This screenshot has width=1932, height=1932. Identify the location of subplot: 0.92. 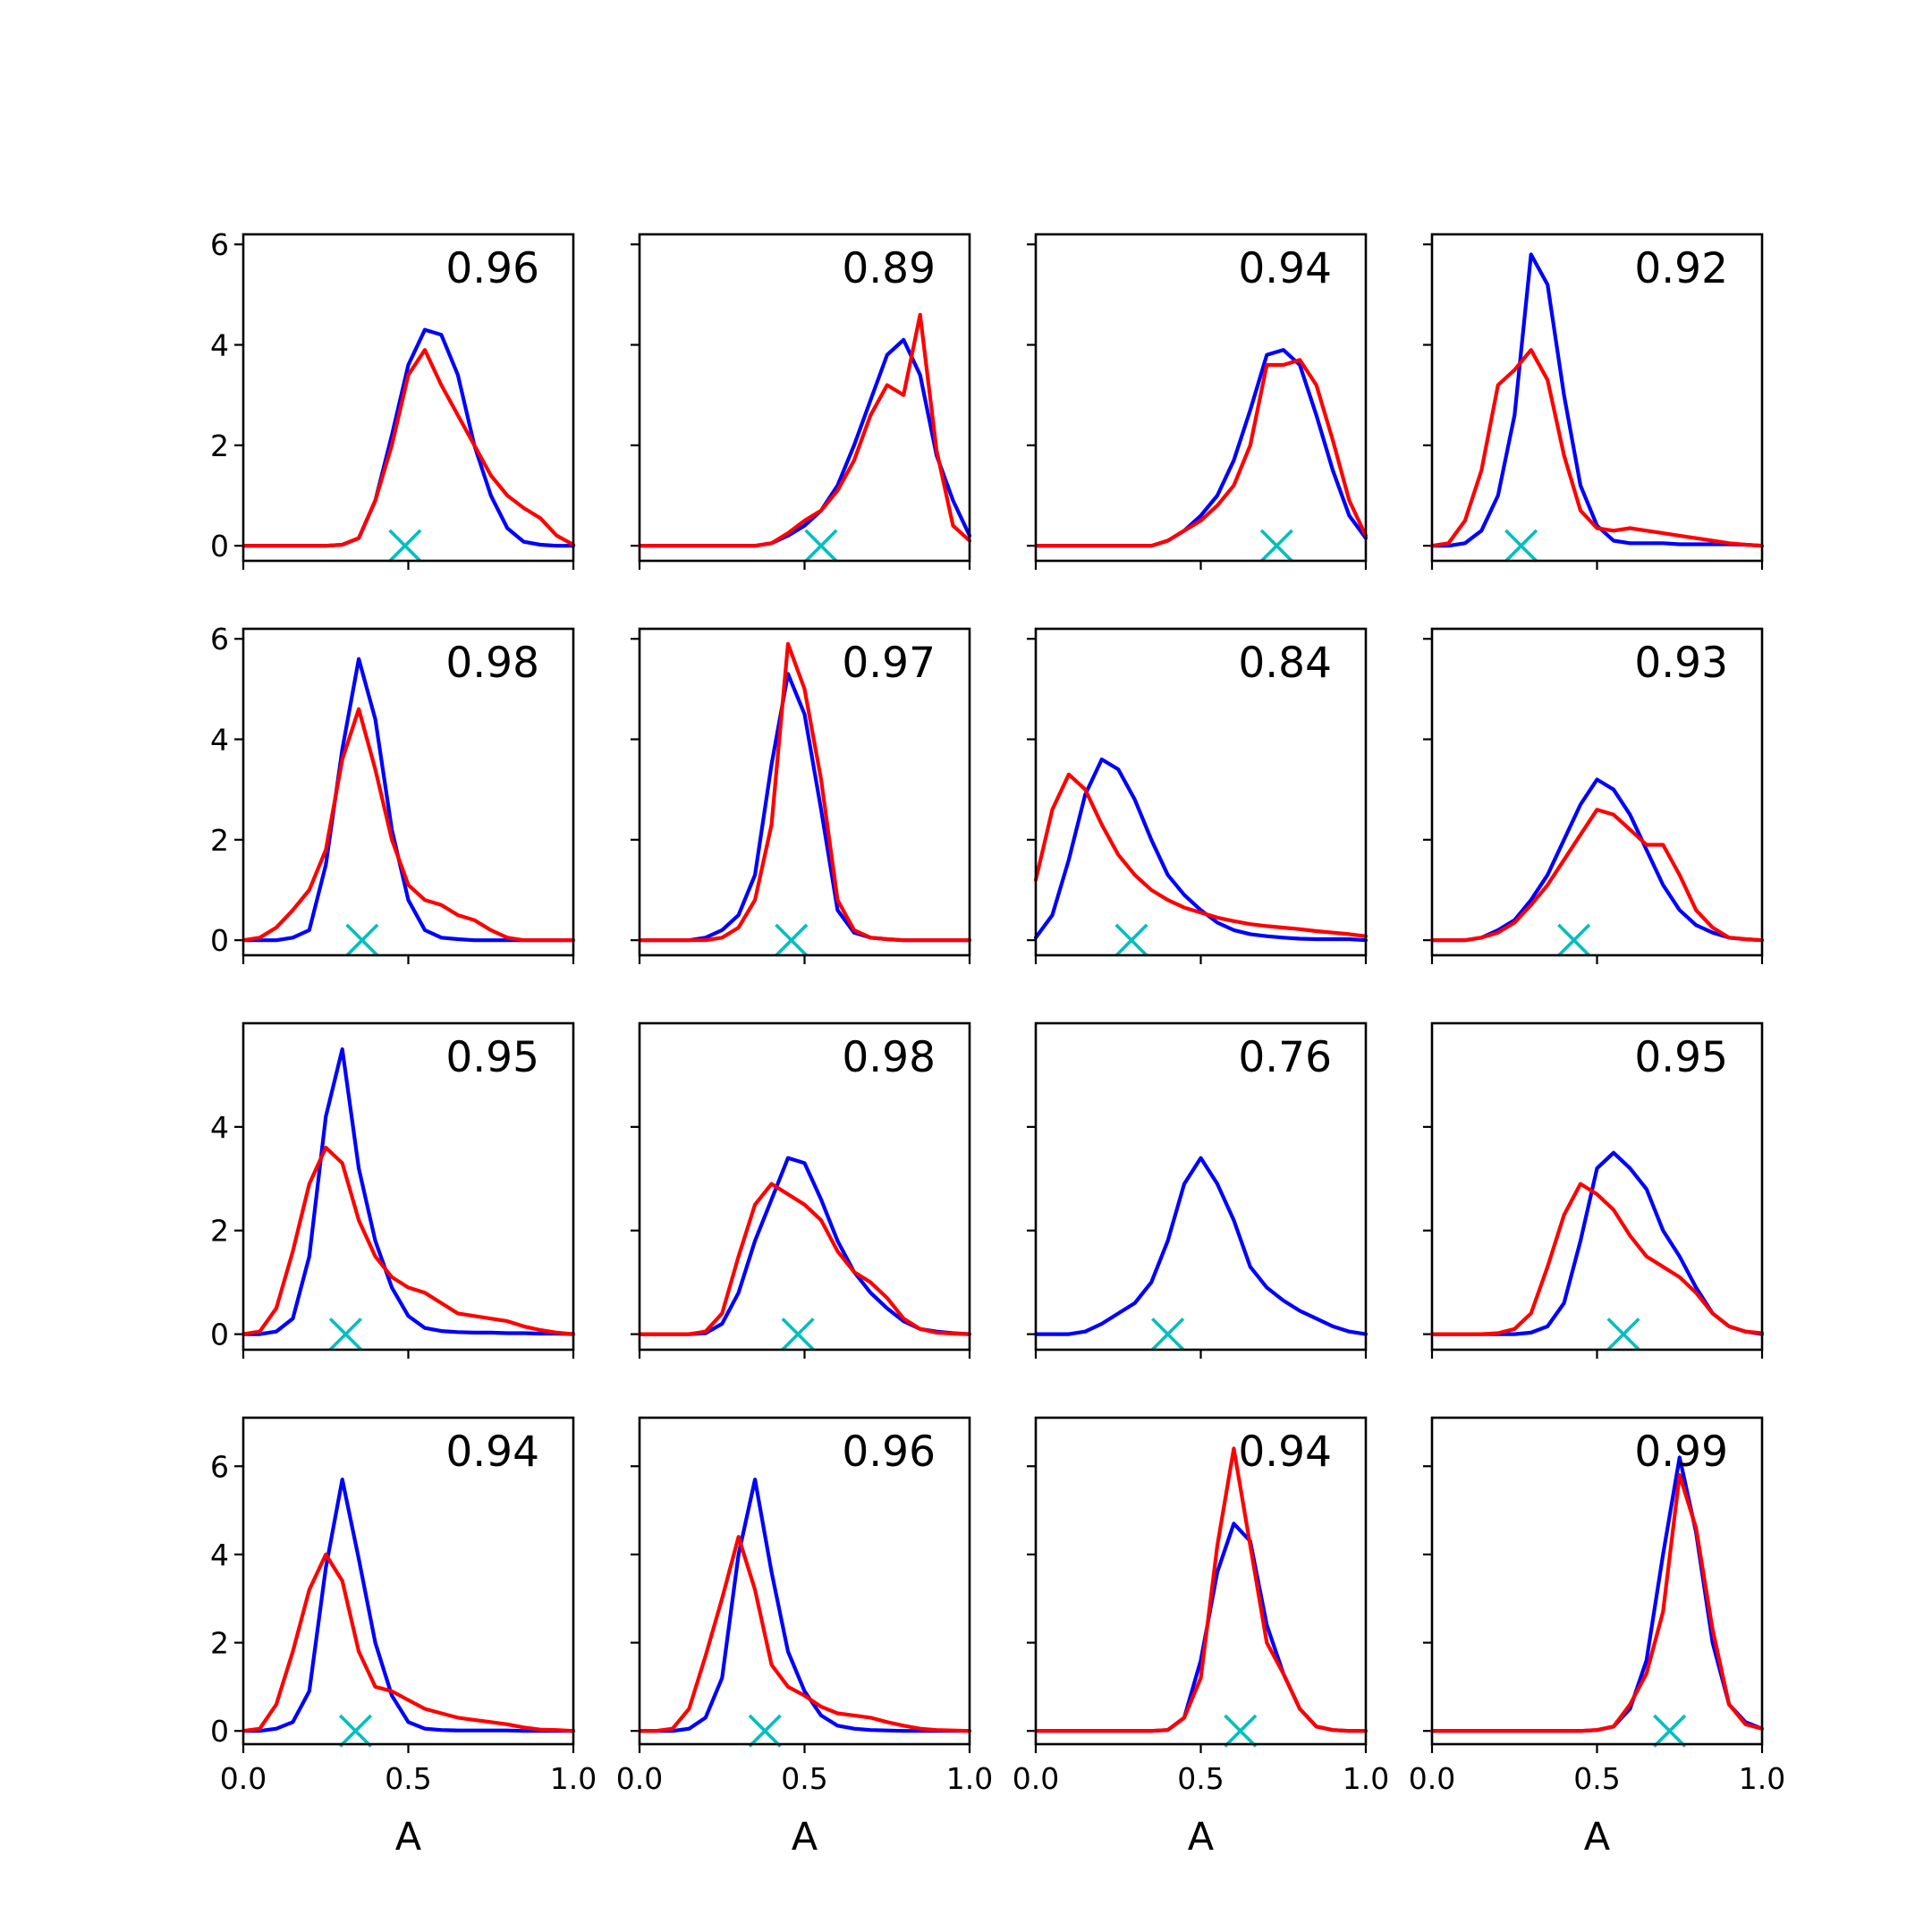
(1594, 401).